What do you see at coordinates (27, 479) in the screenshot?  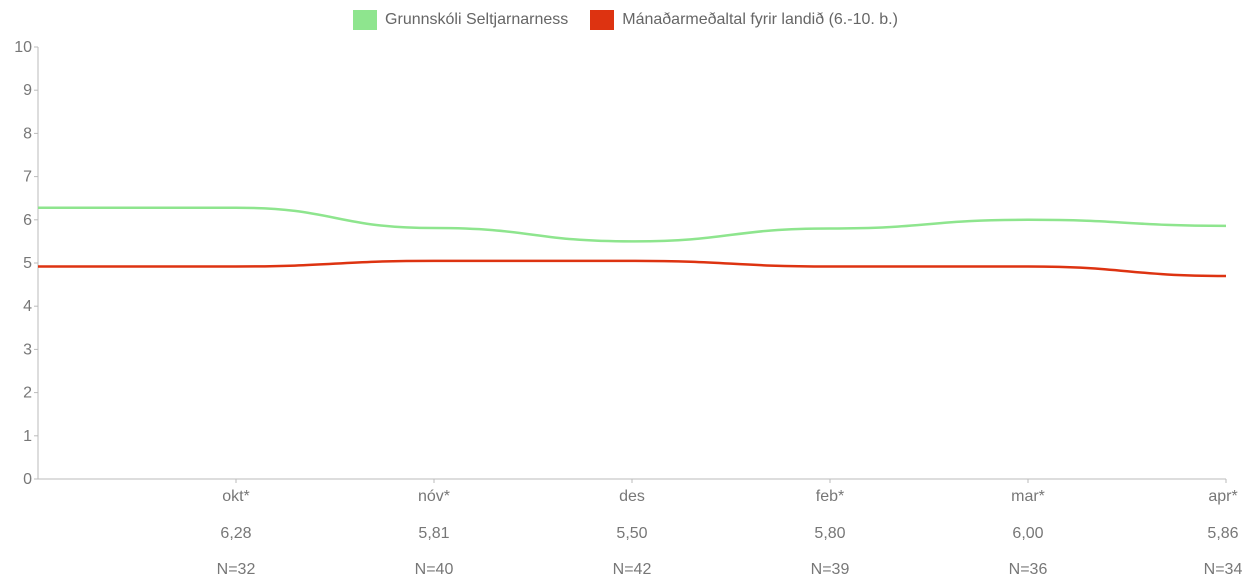 I see `y-tick-label: 0` at bounding box center [27, 479].